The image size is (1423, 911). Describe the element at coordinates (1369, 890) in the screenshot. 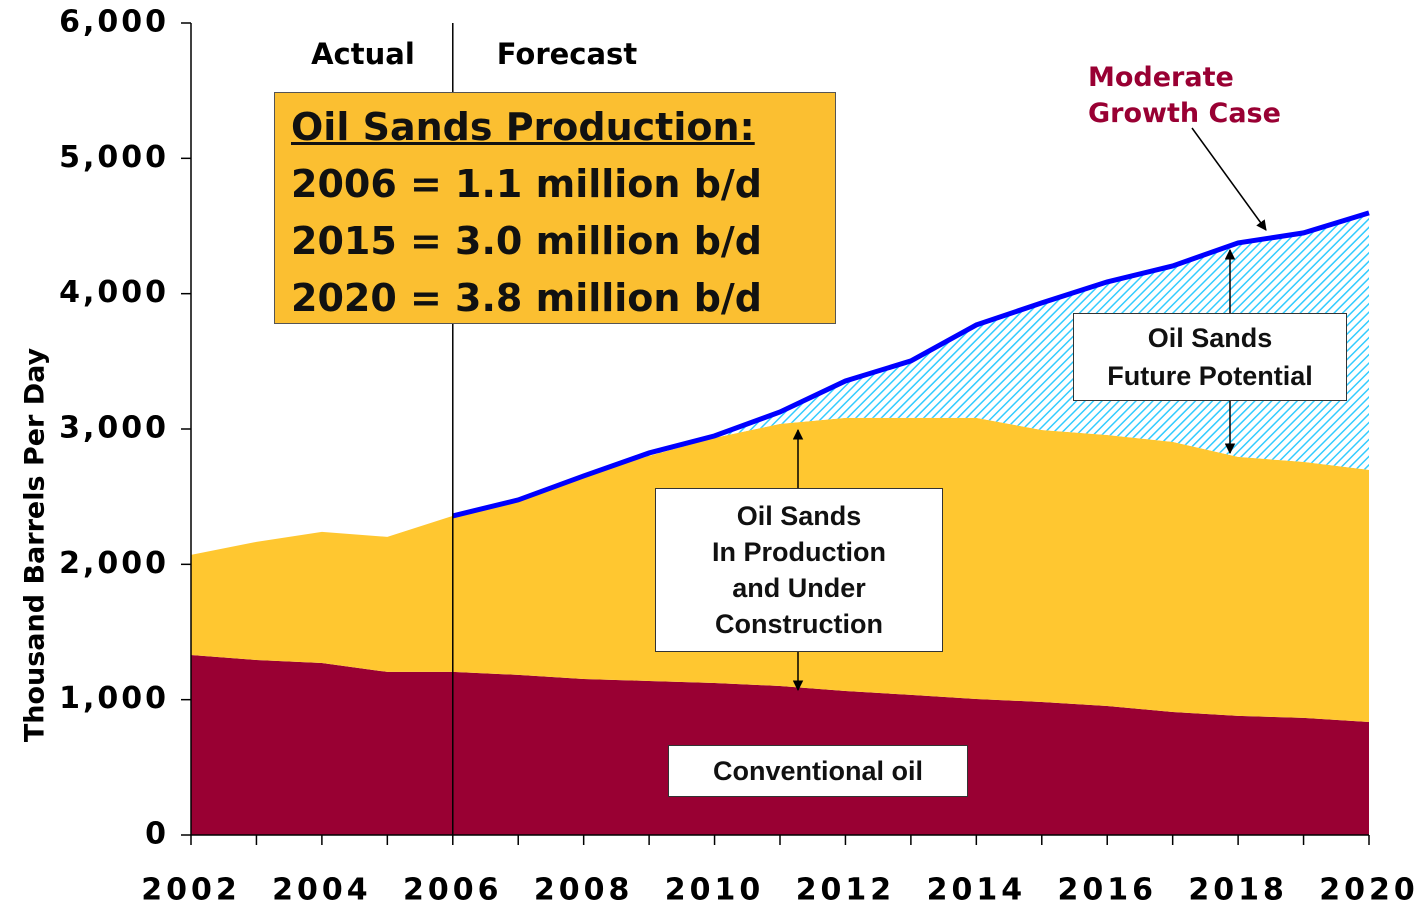

I see `x-tick-label: 2020` at that location.